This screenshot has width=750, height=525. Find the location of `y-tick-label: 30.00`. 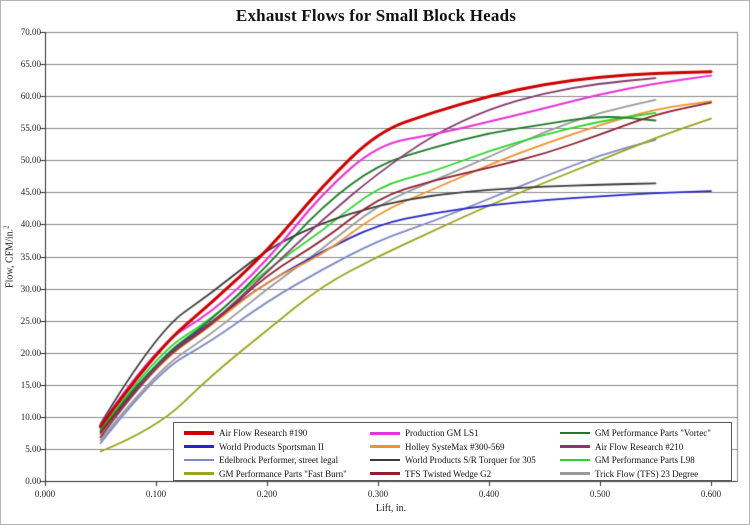

y-tick-label: 30.00 is located at coordinates (30, 288).